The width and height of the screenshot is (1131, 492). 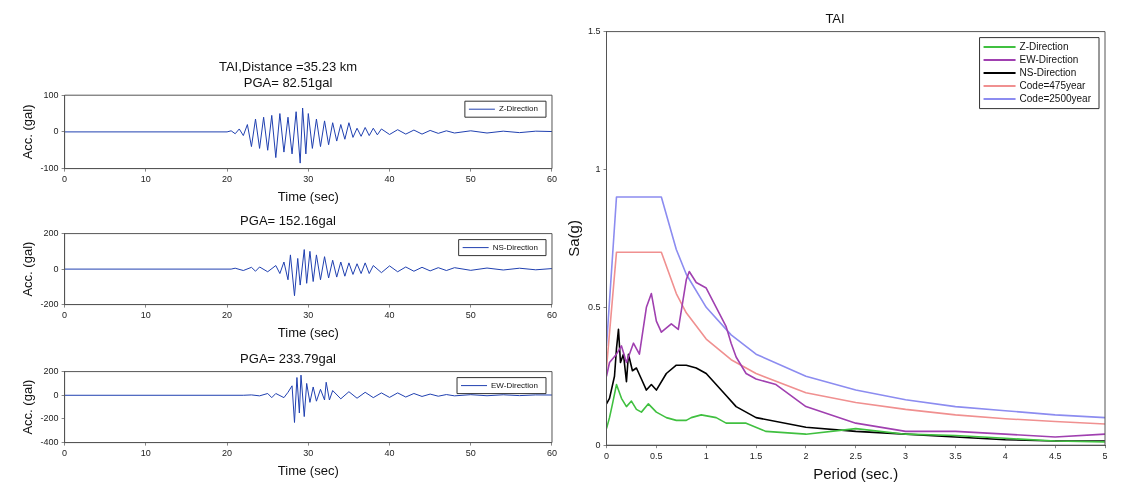 I want to click on x-tick-label: 3, so click(x=906, y=456).